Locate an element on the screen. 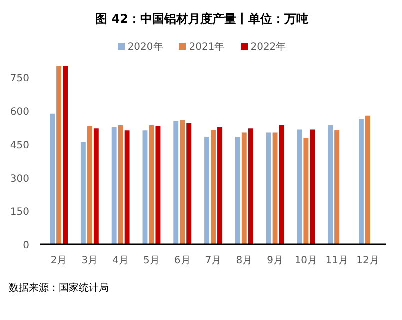 This screenshot has width=402, height=320. x-tick-label: 3月 is located at coordinates (90, 261).